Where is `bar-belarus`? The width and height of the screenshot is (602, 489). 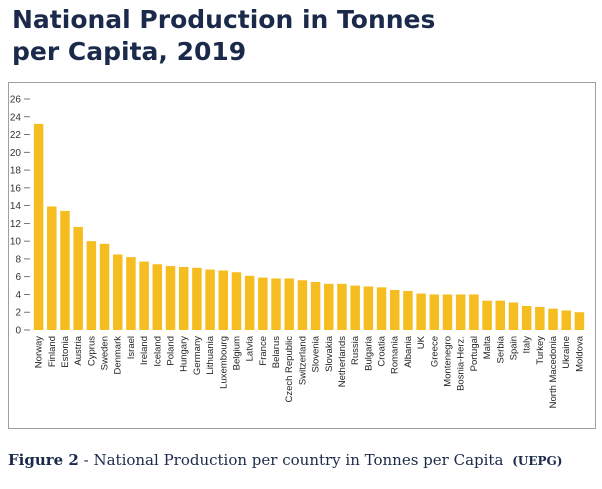
bar-belarus is located at coordinates (276, 304).